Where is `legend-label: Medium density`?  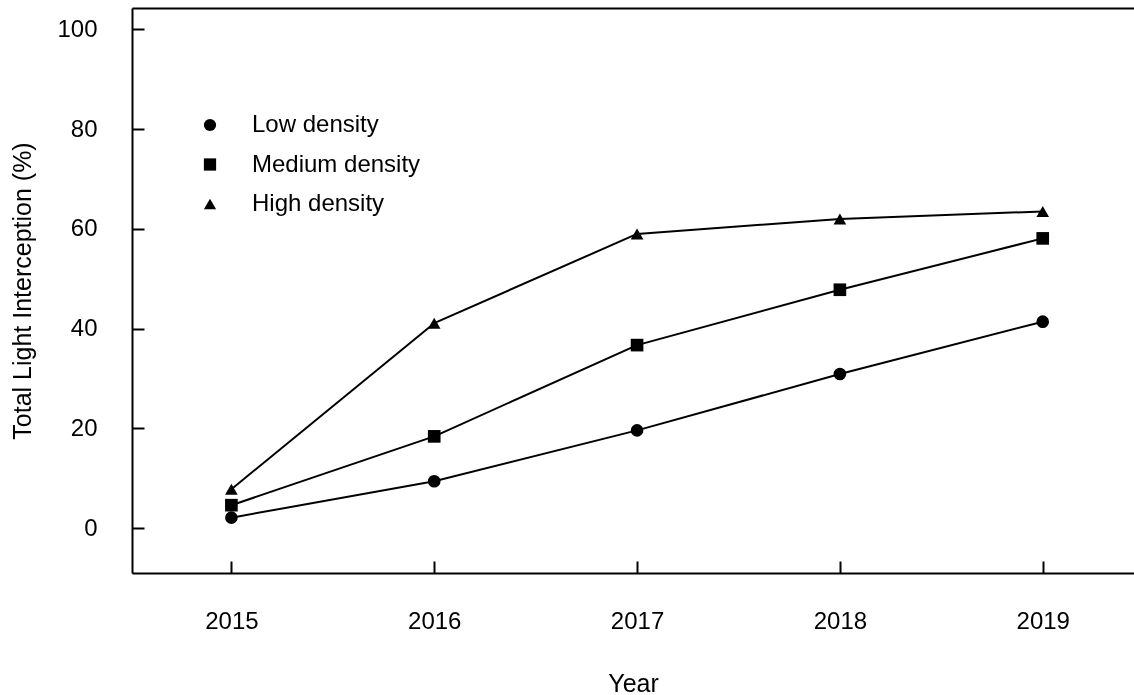
legend-label: Medium density is located at coordinates (336, 163).